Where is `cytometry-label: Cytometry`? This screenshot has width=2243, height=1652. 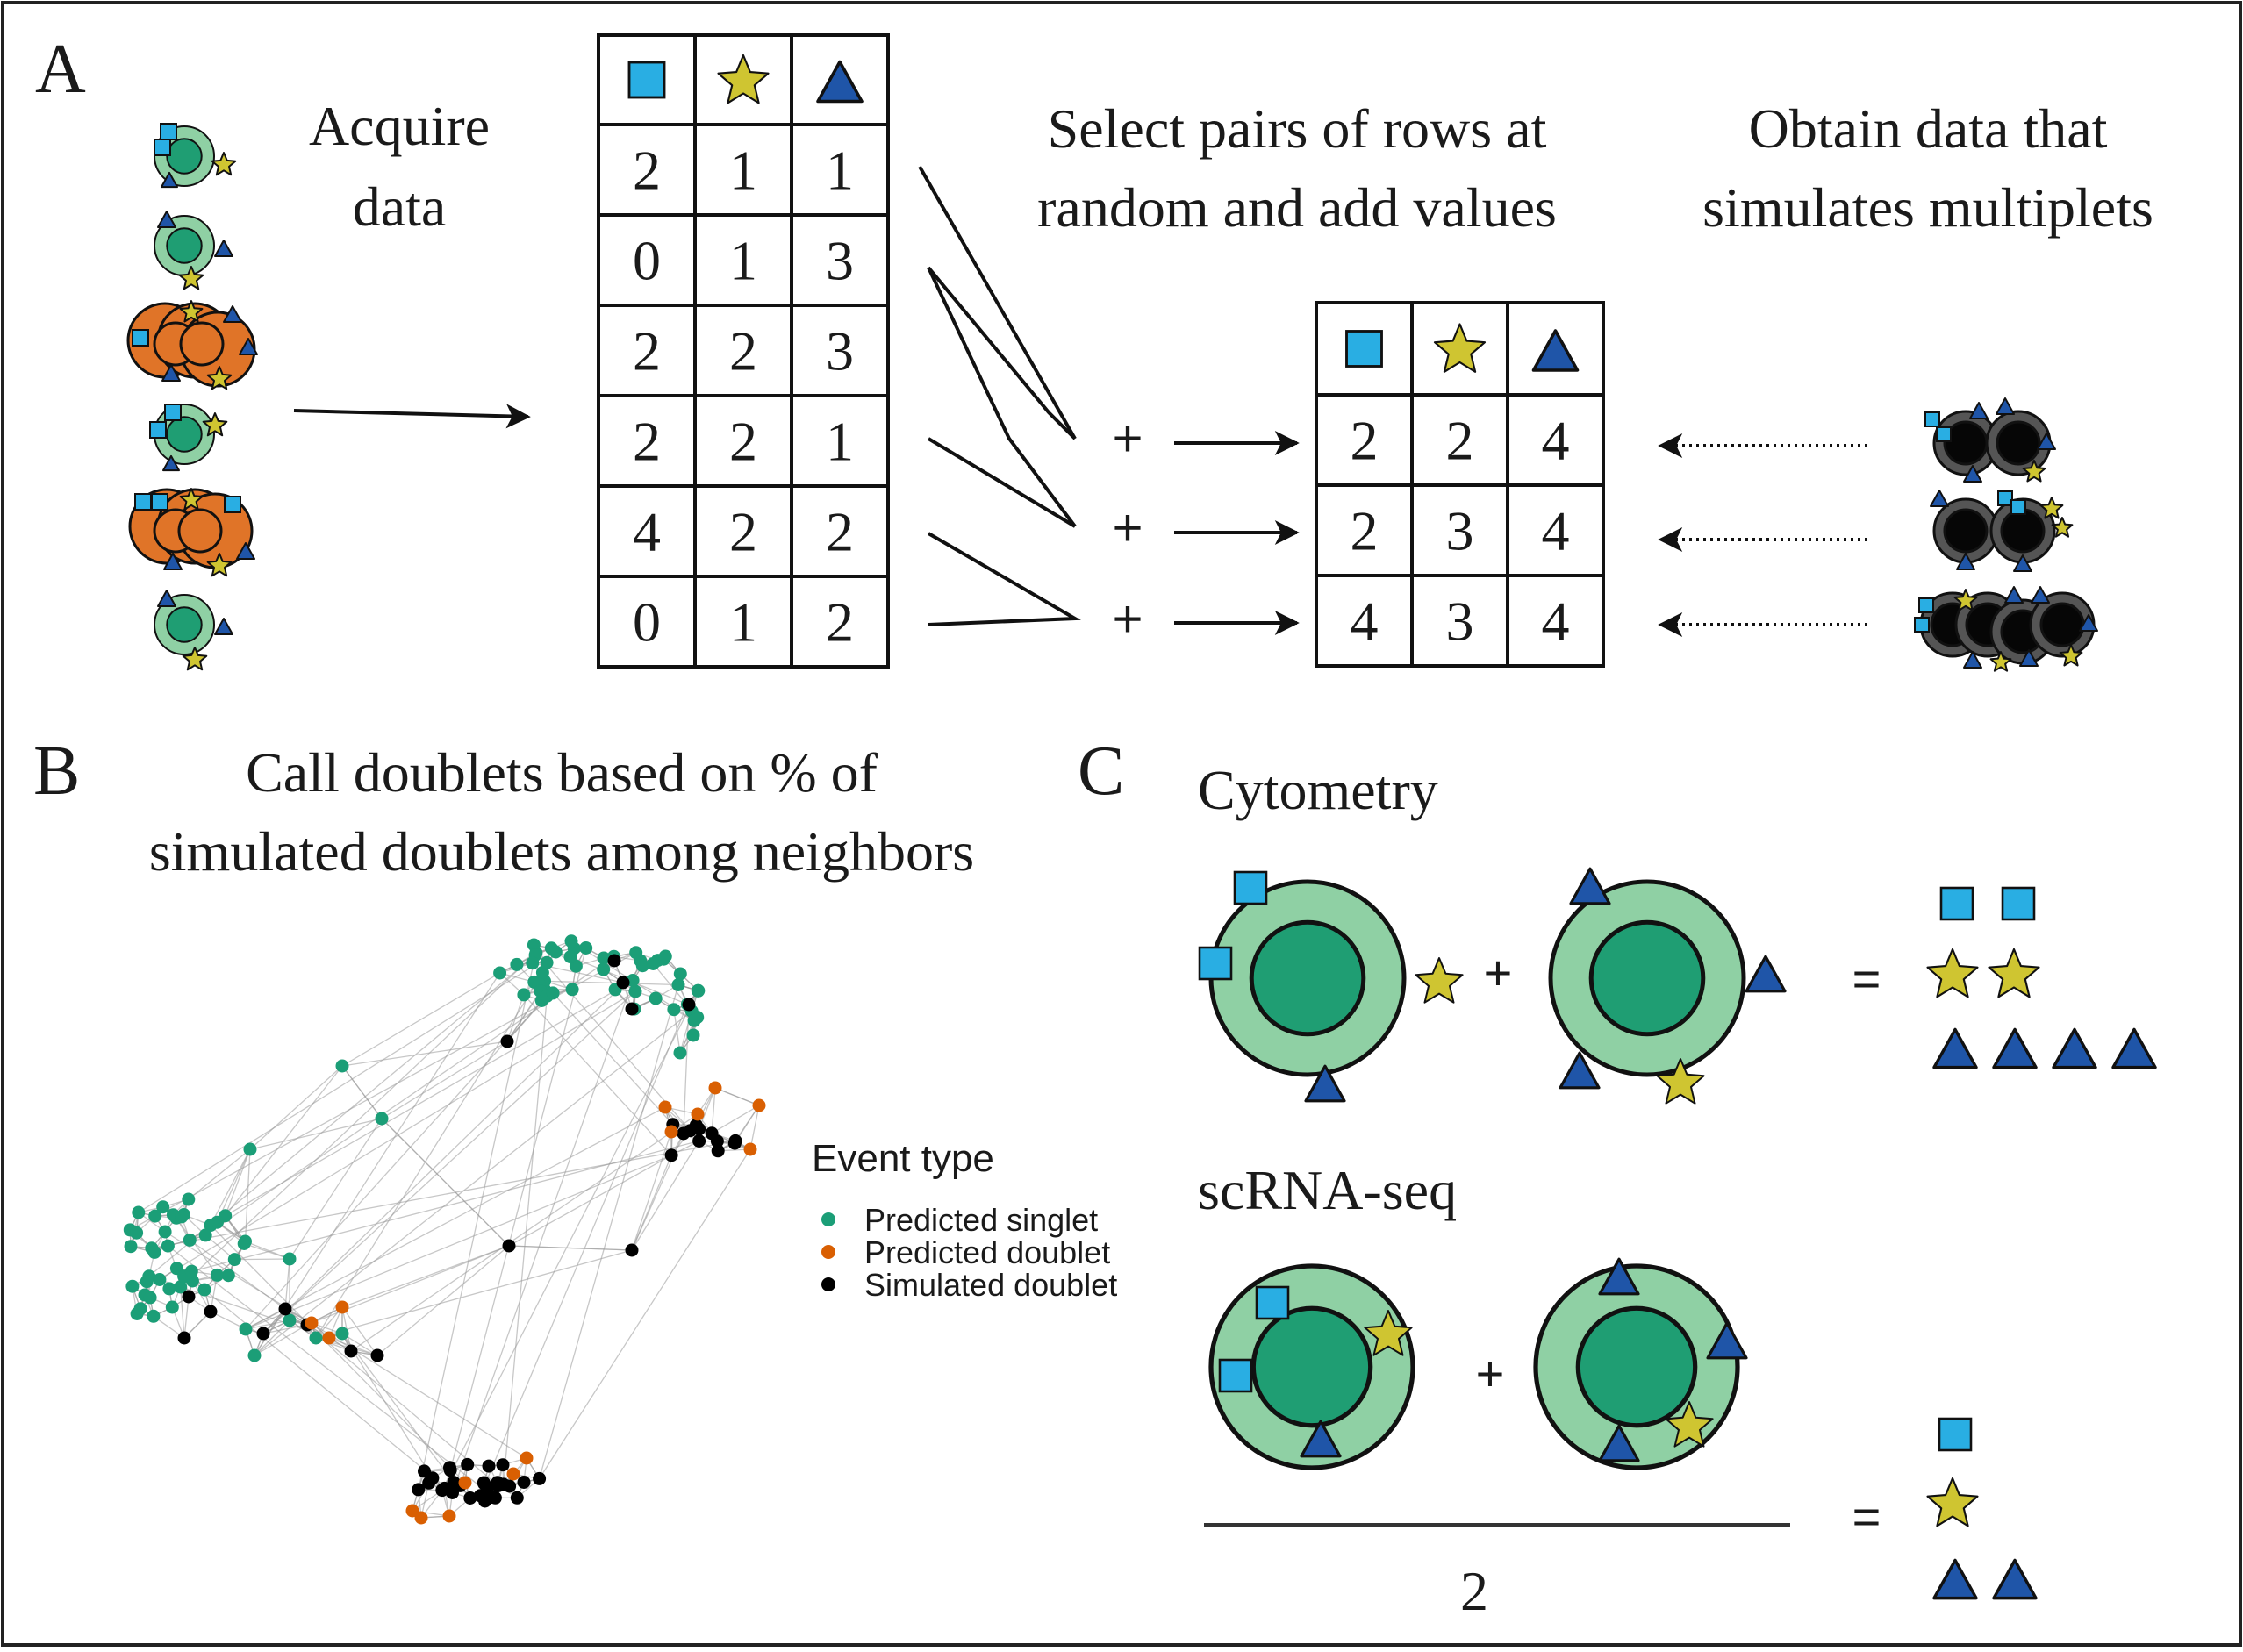 cytometry-label: Cytometry is located at coordinates (1318, 790).